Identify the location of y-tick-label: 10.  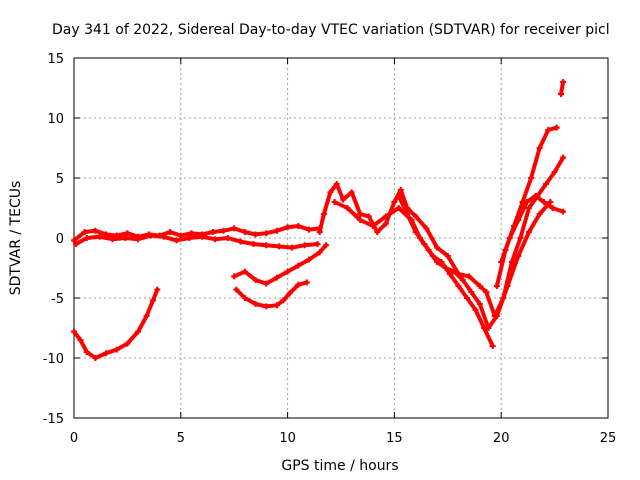
(55, 119).